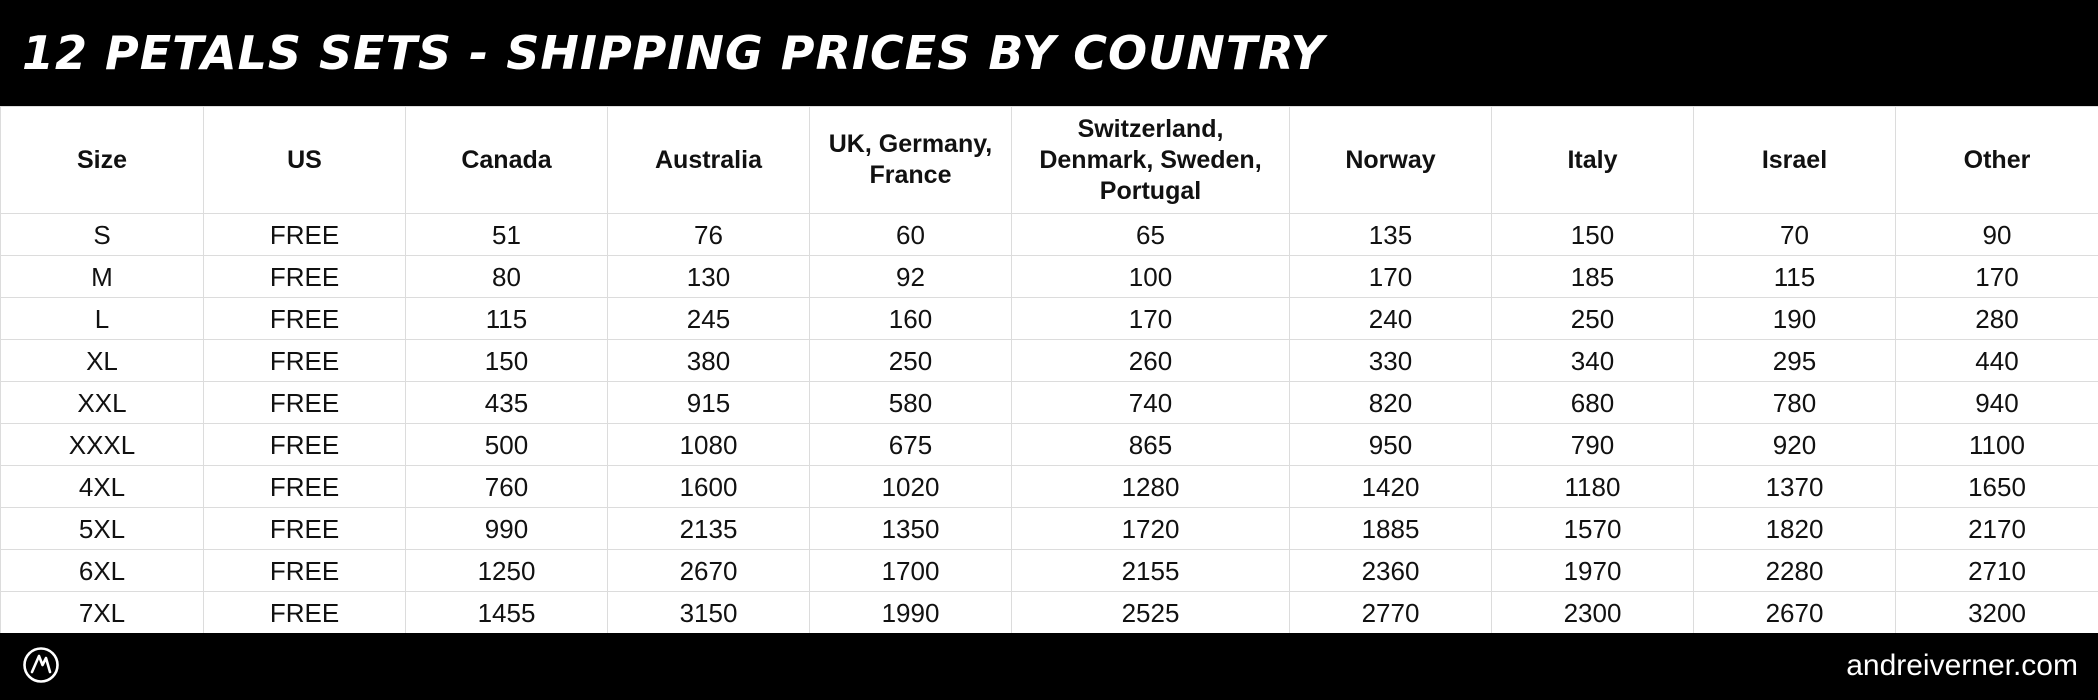 The height and width of the screenshot is (700, 2098). What do you see at coordinates (1150, 486) in the screenshot?
I see `cell-switzerland-denmark-sweden-portugal: 1280` at bounding box center [1150, 486].